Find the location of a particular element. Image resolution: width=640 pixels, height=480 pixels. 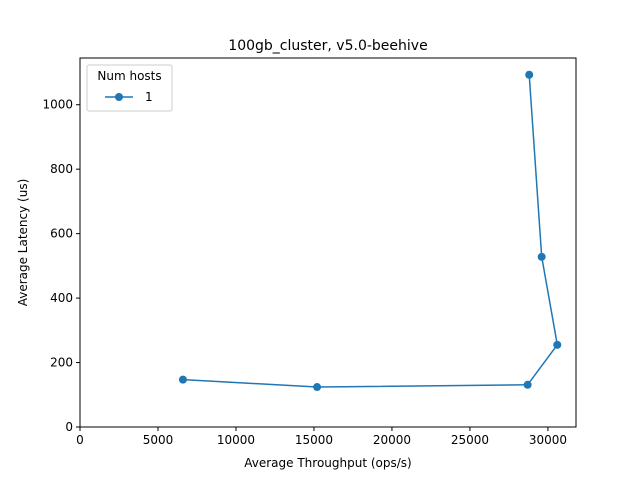

x-tick-label: 25000 is located at coordinates (470, 440).